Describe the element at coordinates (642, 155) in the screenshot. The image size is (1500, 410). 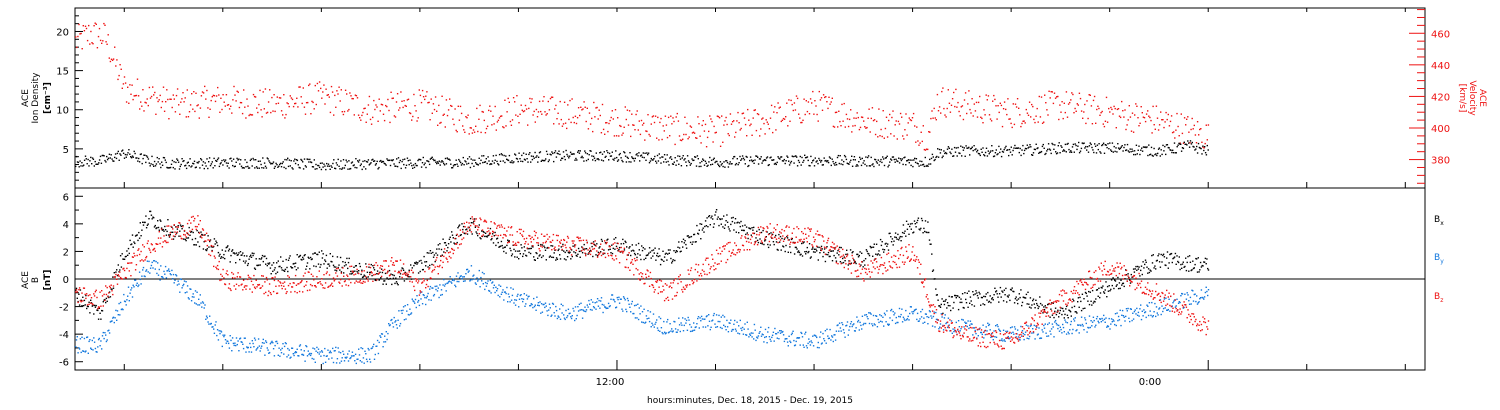
I see `density-series` at that location.